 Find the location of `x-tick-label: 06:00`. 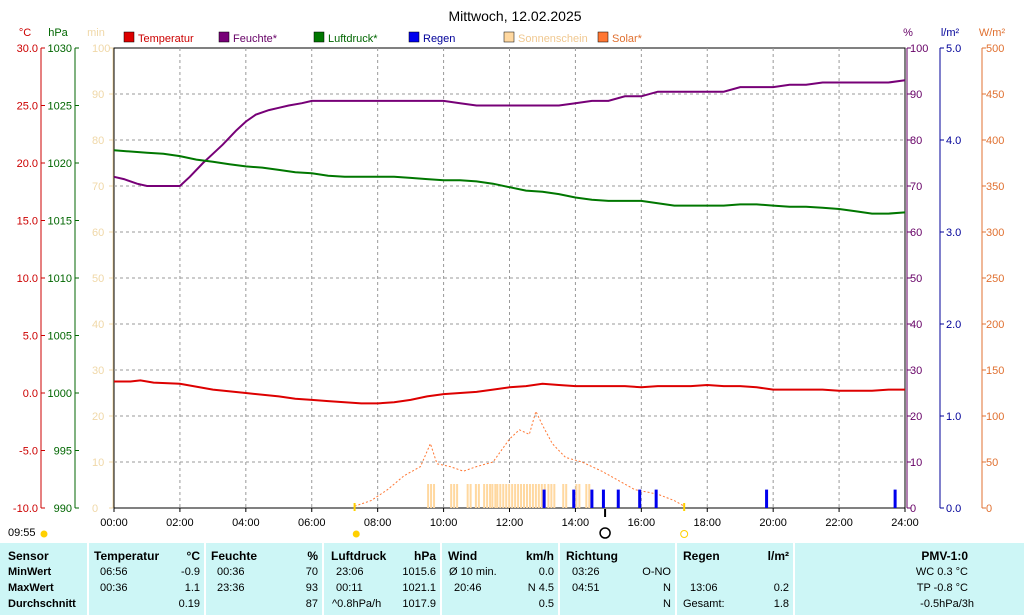

x-tick-label: 06:00 is located at coordinates (312, 523).